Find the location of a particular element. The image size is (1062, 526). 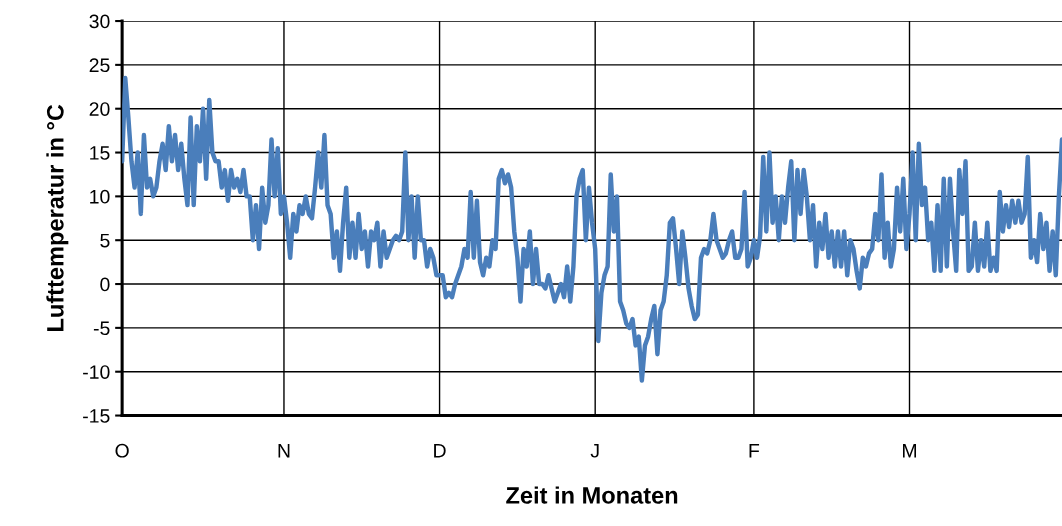

y-tick-label: 30 is located at coordinates (99, 21).